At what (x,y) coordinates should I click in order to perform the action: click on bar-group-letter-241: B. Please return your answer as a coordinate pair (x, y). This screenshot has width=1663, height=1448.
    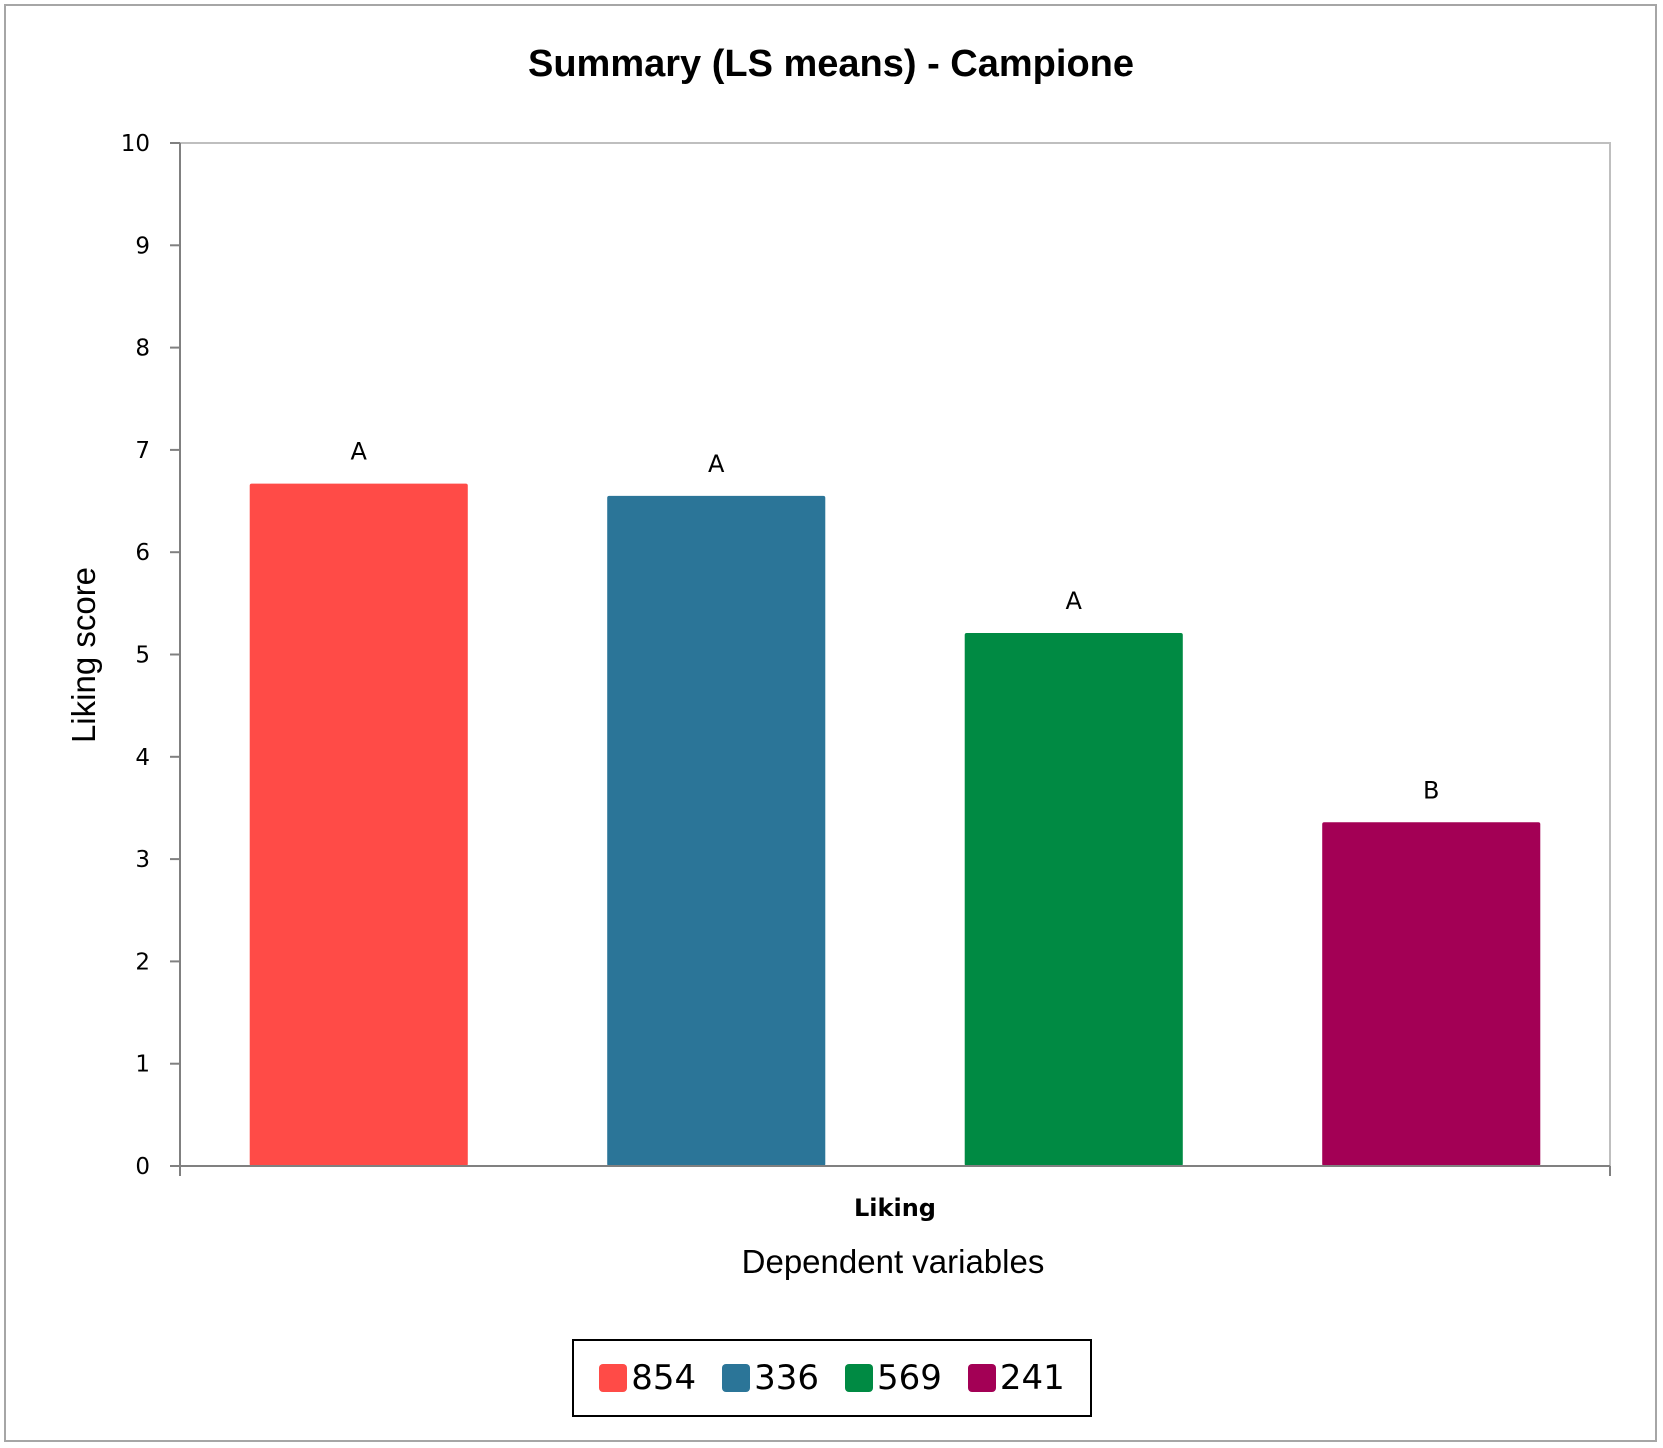
    Looking at the image, I should click on (1431, 790).